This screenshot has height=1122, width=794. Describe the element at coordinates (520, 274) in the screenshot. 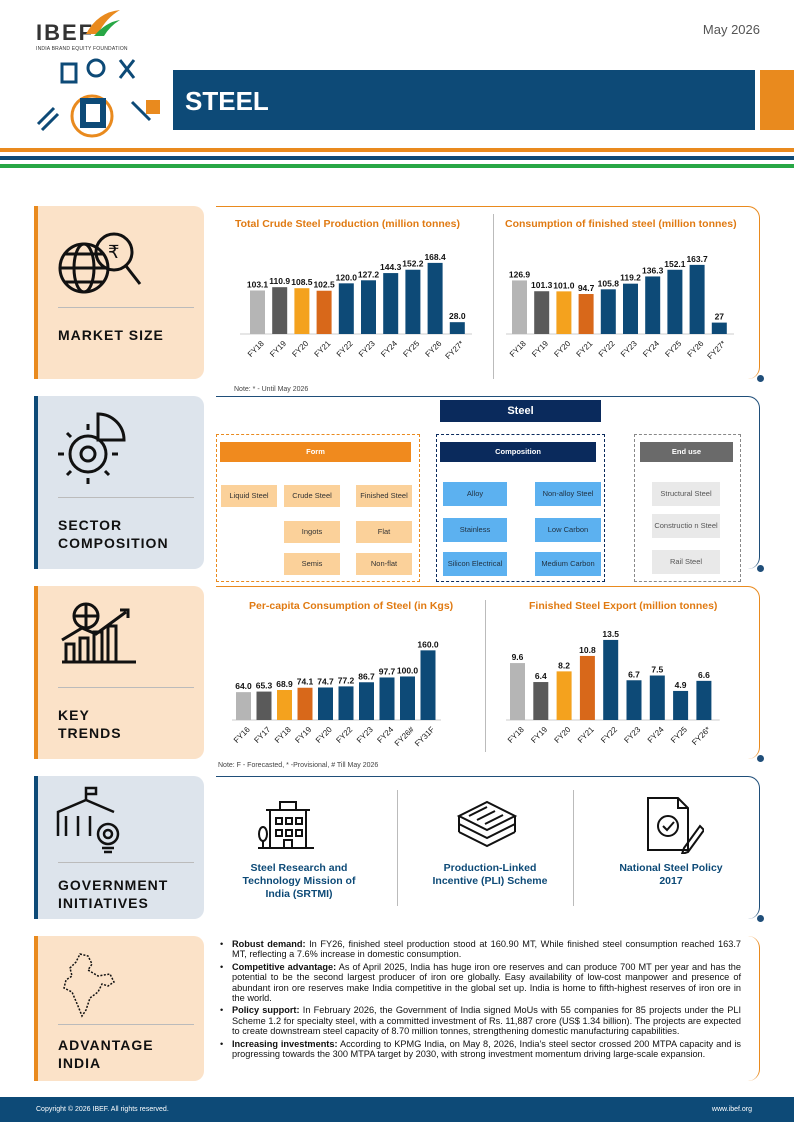

I see `data-label: 126.9` at that location.